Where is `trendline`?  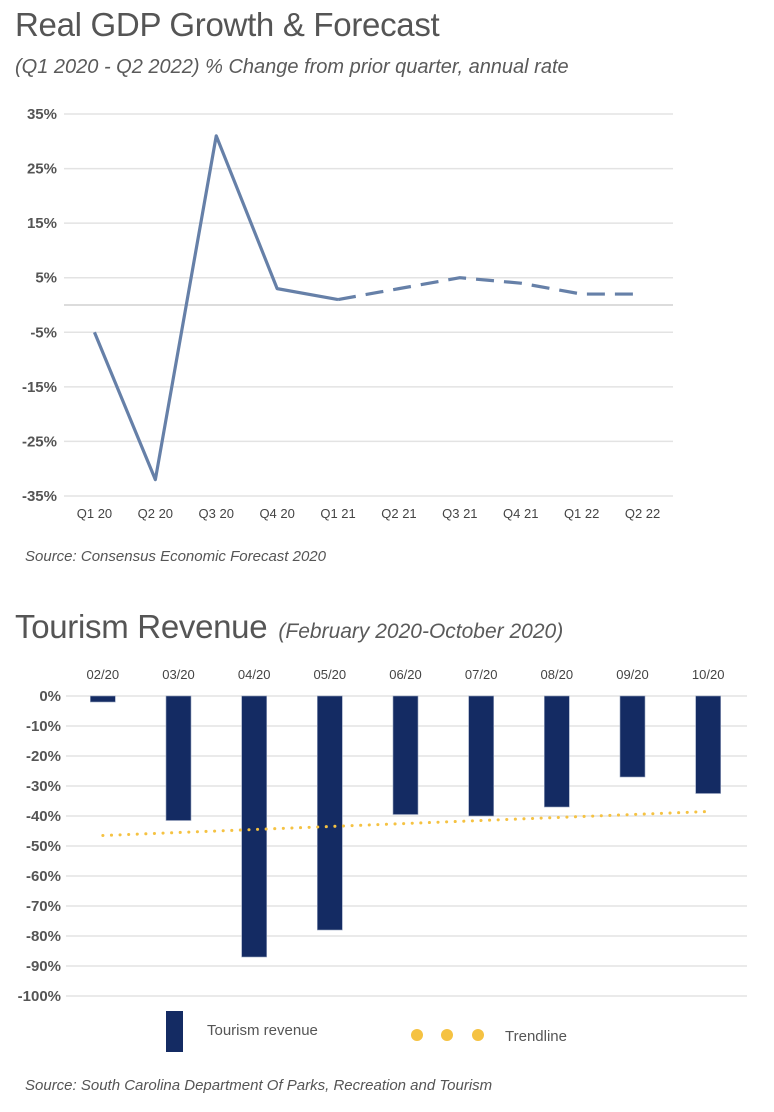
trendline is located at coordinates (405, 823).